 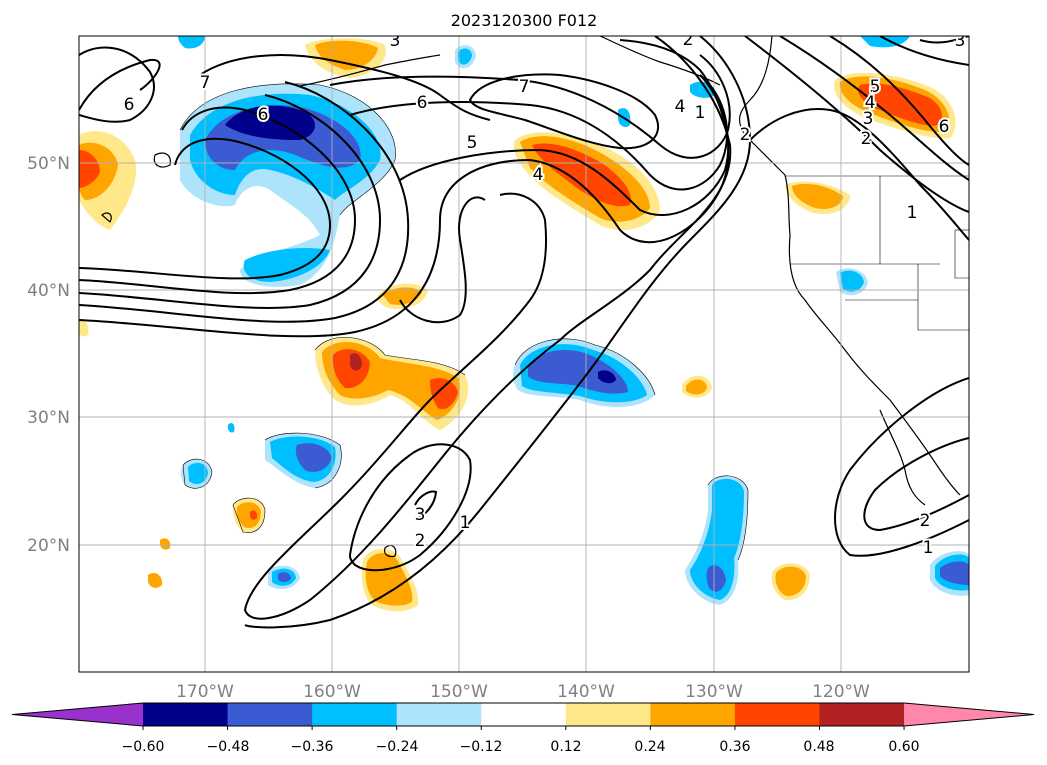 I want to click on north-america-coast, so click(x=849, y=266).